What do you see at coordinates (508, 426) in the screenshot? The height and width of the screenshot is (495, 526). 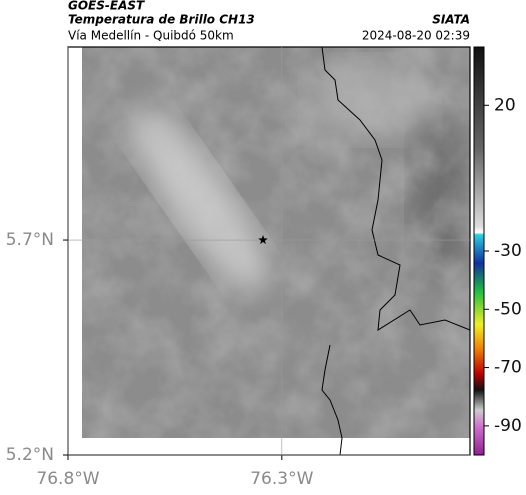 I see `colorbar-tick-label: -90` at bounding box center [508, 426].